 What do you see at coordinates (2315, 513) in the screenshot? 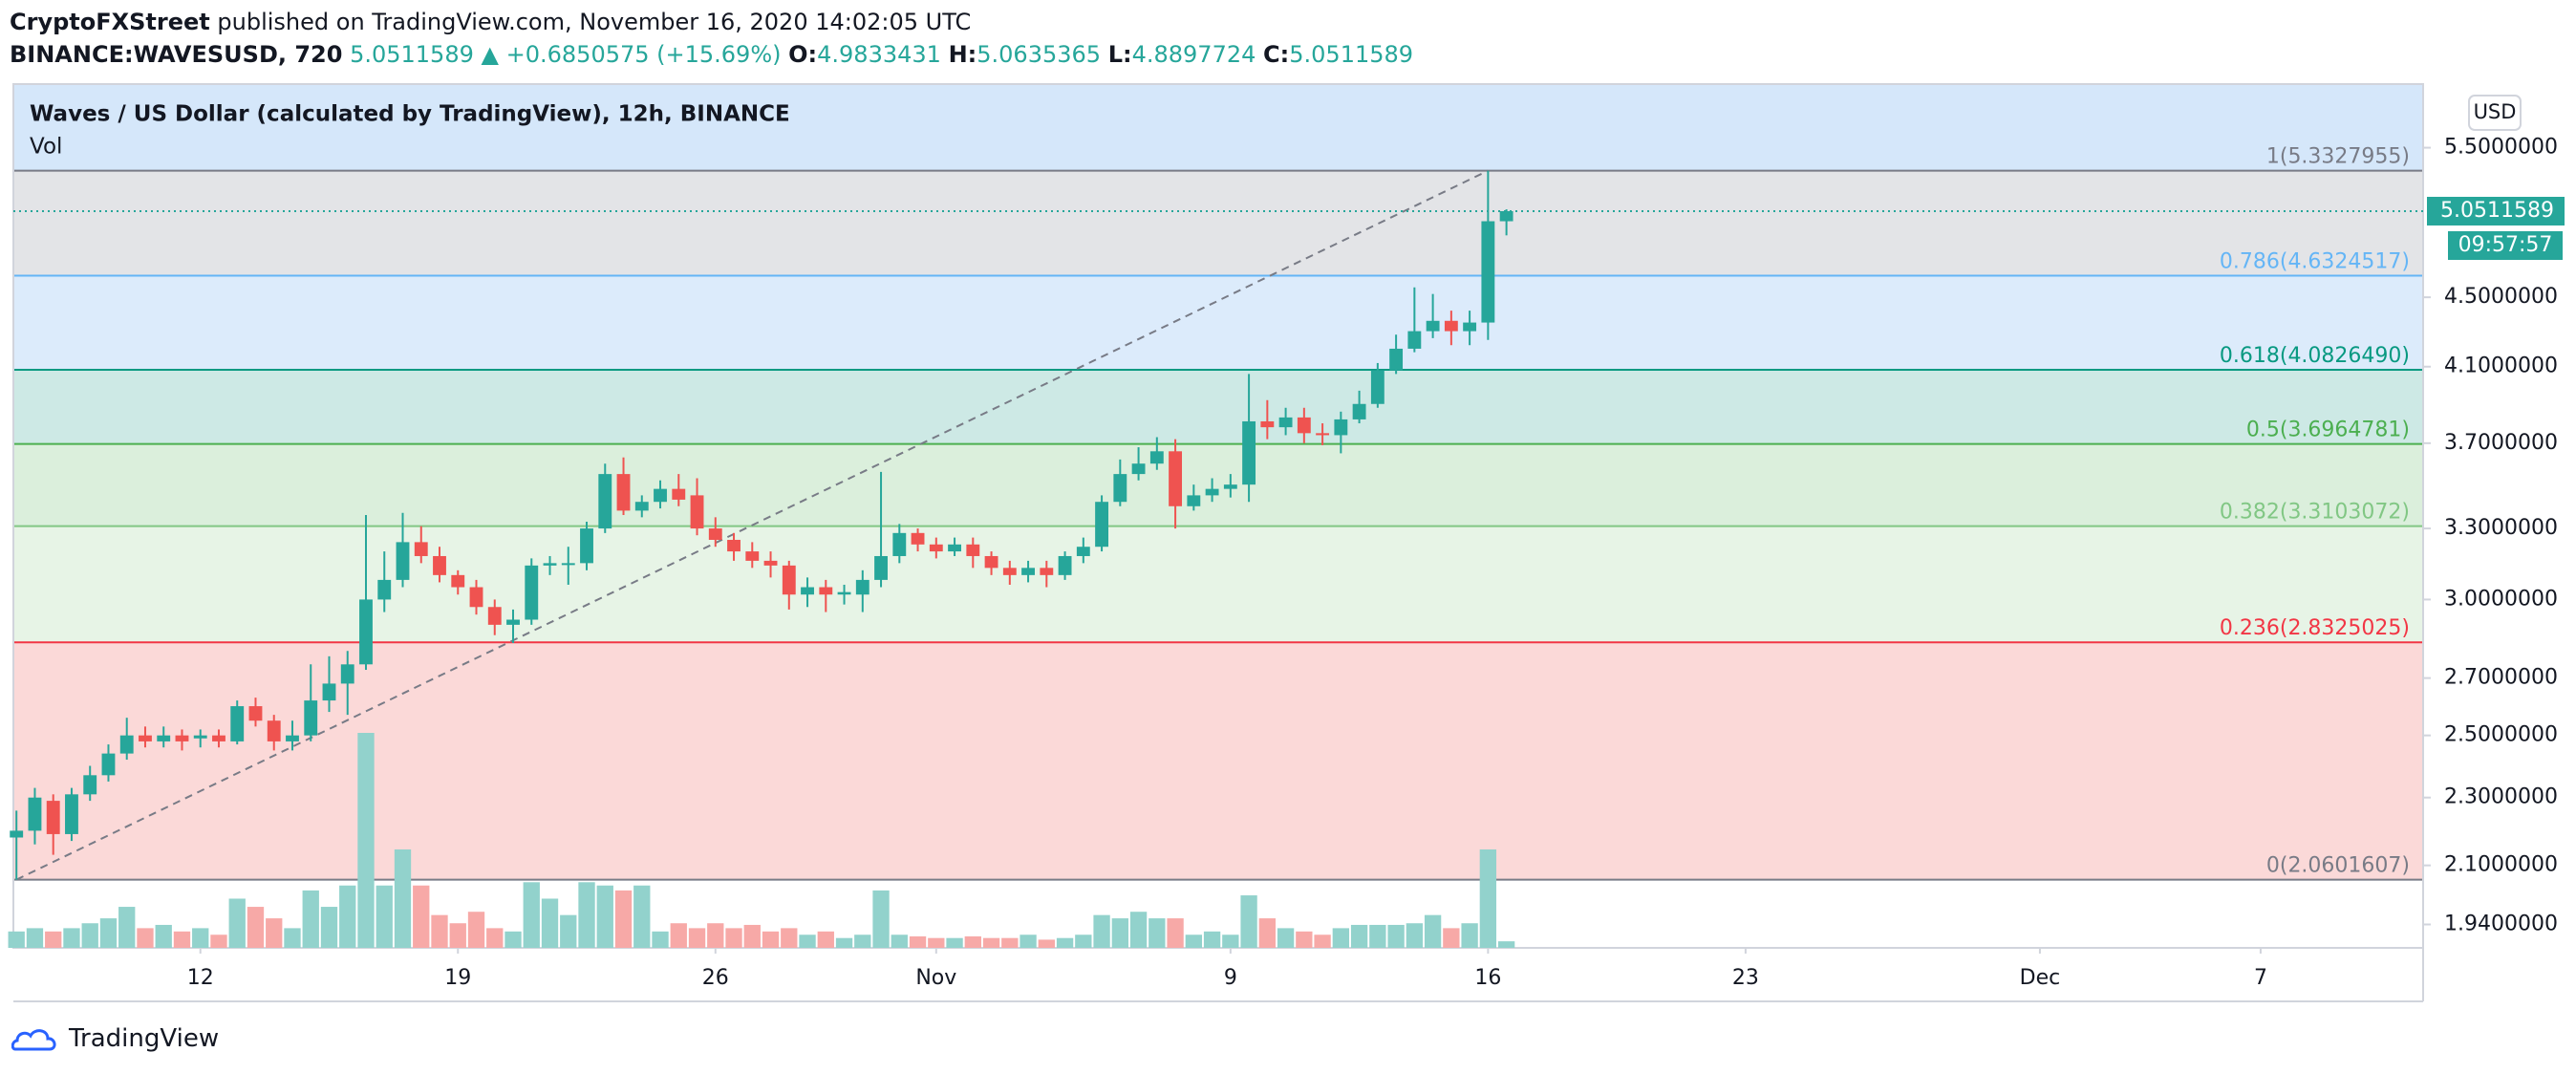
I see `fib-label: 0.382(3.3103072)` at bounding box center [2315, 513].